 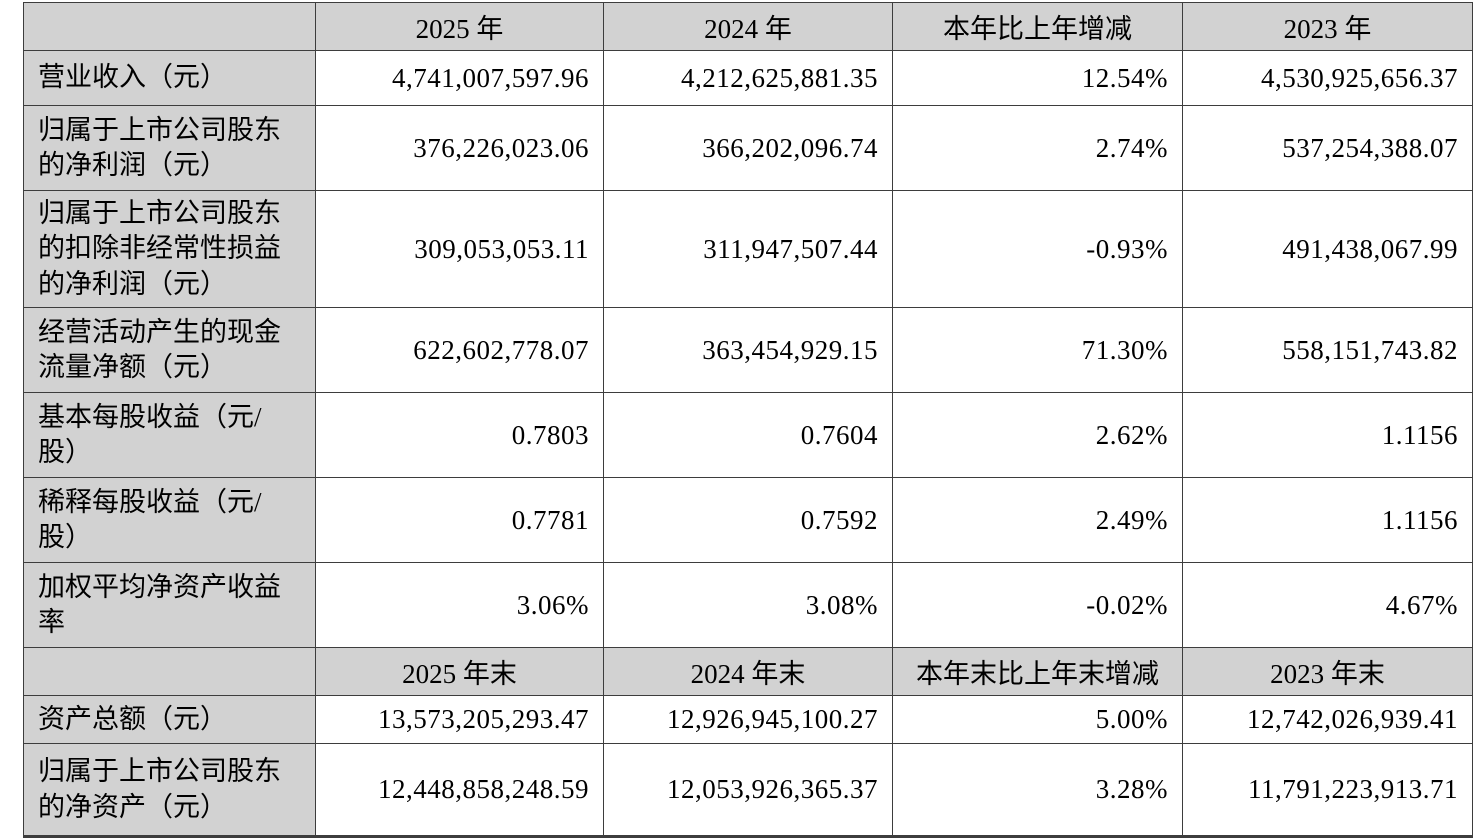 I want to click on value-cell: 2.74%, so click(x=1037, y=148).